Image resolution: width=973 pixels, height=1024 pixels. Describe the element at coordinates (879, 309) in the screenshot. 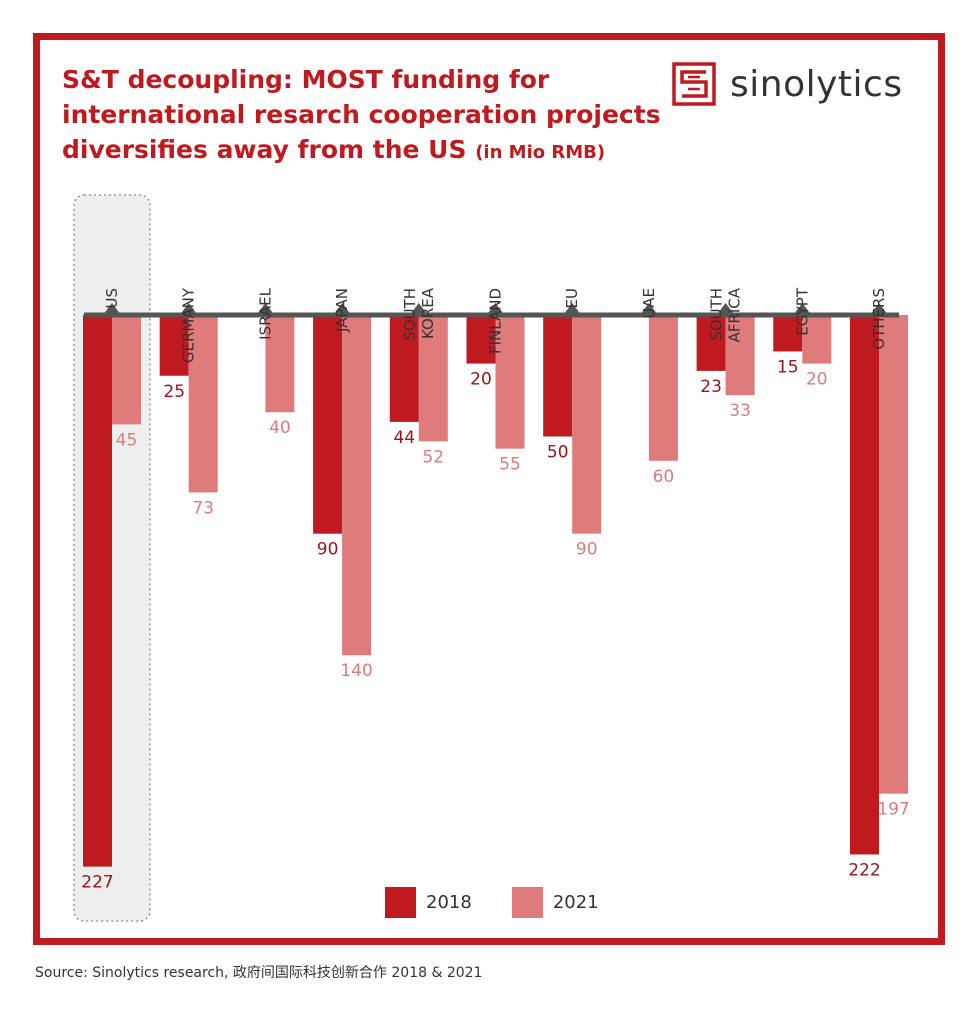

I see `axis-marker-others` at that location.